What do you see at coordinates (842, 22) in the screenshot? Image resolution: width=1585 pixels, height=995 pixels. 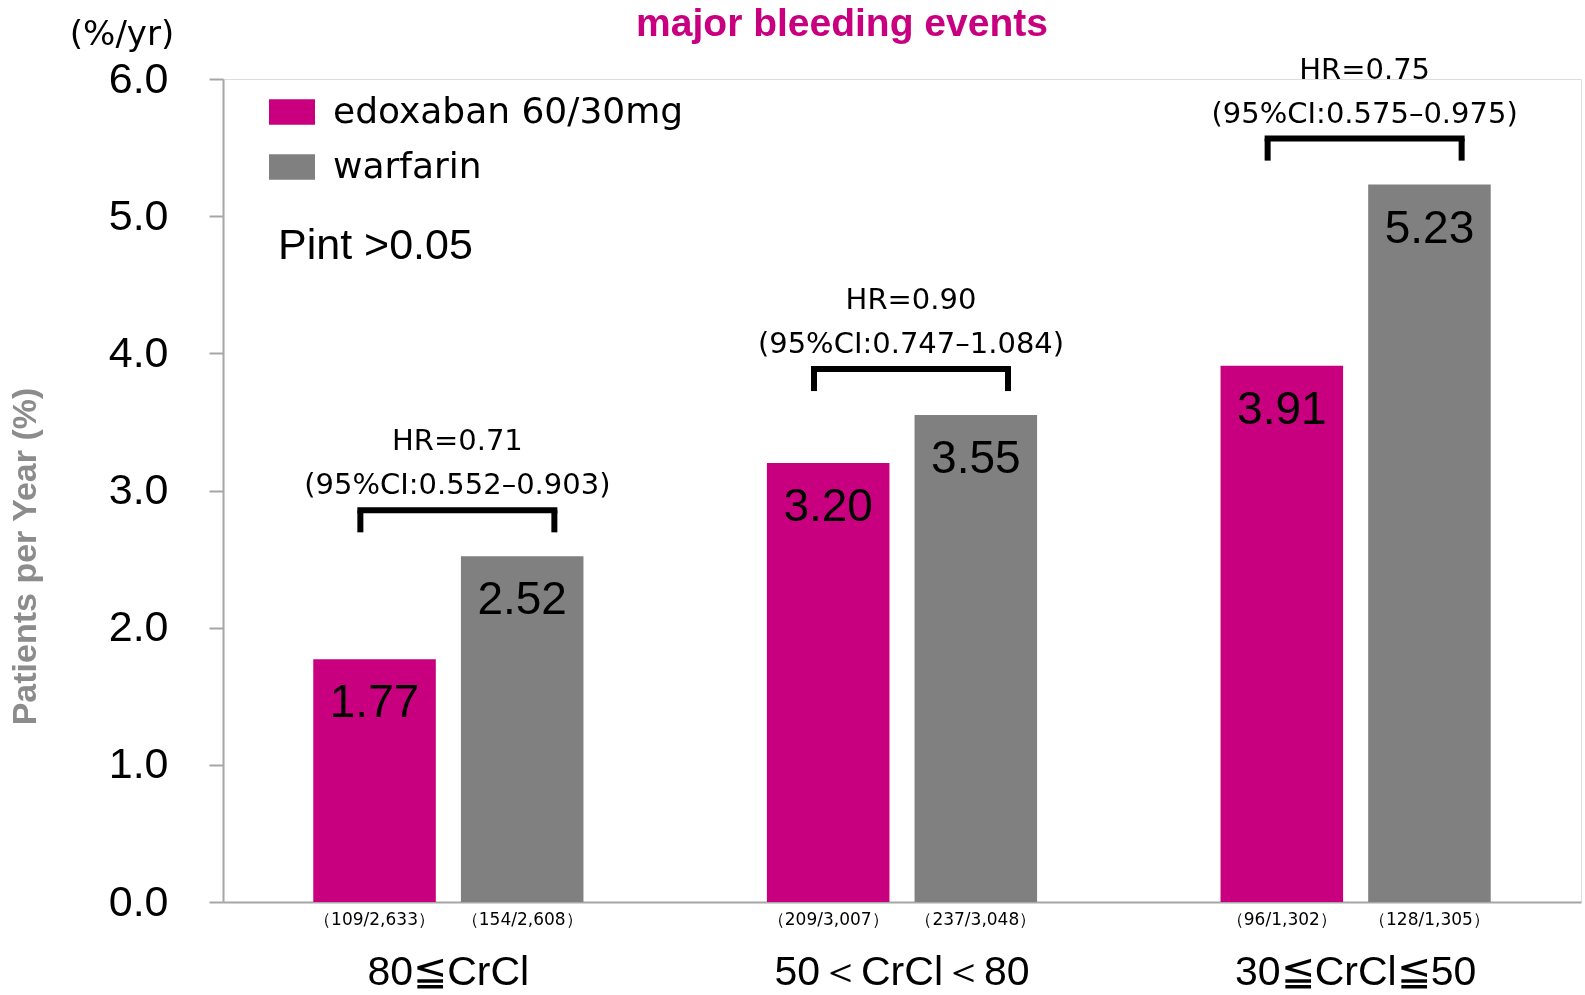 I see `chart-title: major bleeding events` at bounding box center [842, 22].